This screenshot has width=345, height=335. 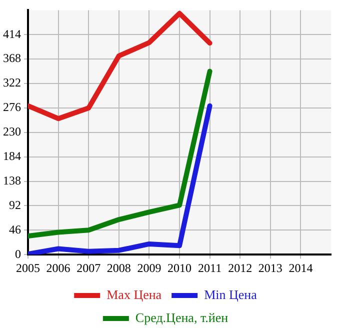 I want to click on x-tick-label: 2013, so click(x=270, y=267).